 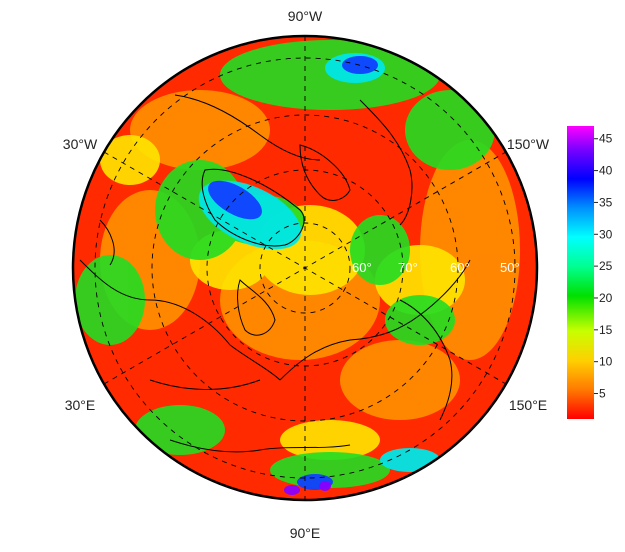 What do you see at coordinates (606, 298) in the screenshot?
I see `colorbar-tick-label: 20` at bounding box center [606, 298].